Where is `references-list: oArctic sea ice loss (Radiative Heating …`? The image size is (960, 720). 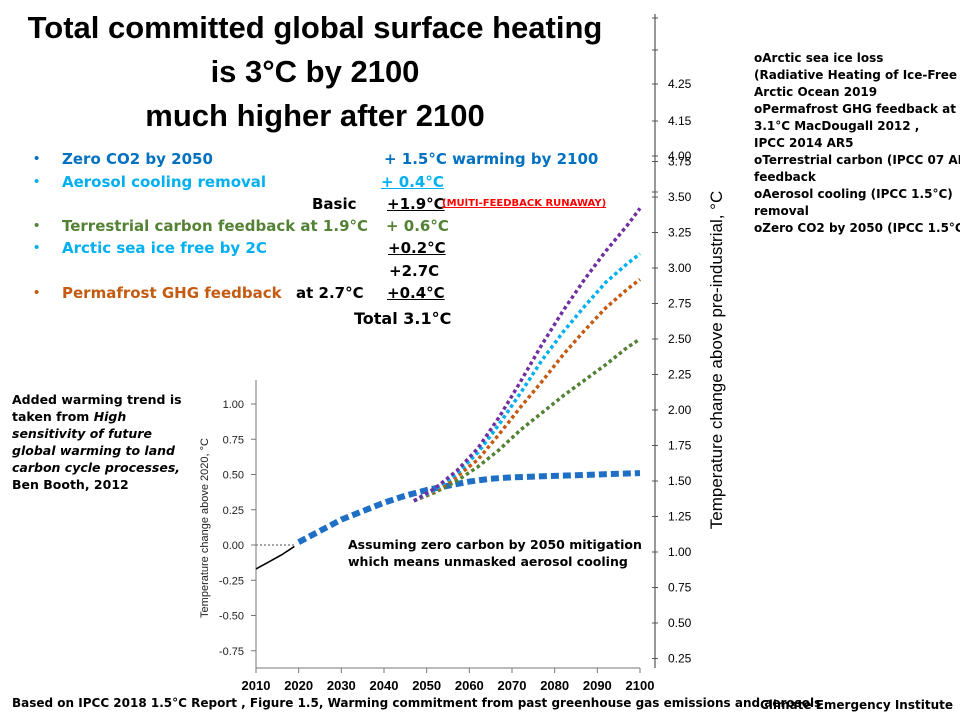
references-list: oArctic sea ice loss (Radiative Heating … is located at coordinates (857, 143).